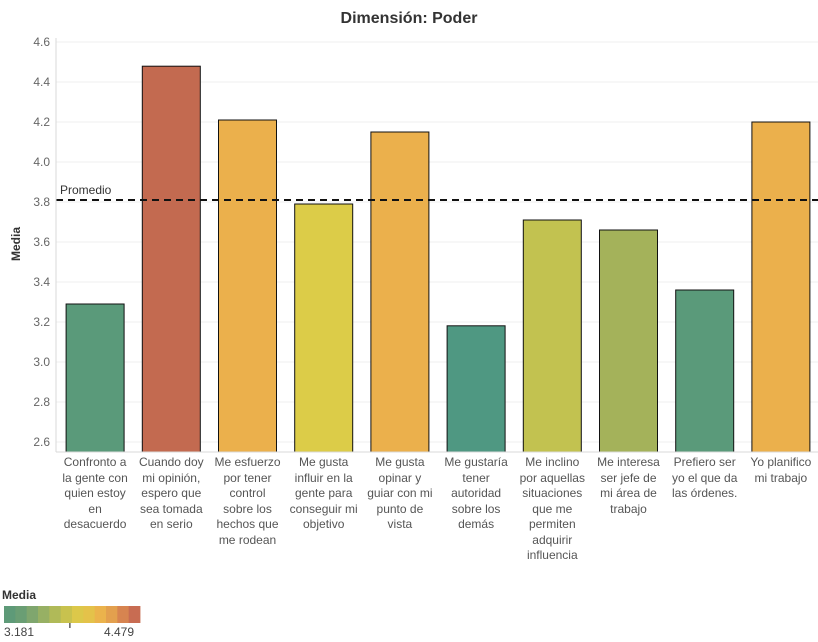 The width and height of the screenshot is (818, 642). What do you see at coordinates (41, 162) in the screenshot?
I see `y-tick-label: 4.0` at bounding box center [41, 162].